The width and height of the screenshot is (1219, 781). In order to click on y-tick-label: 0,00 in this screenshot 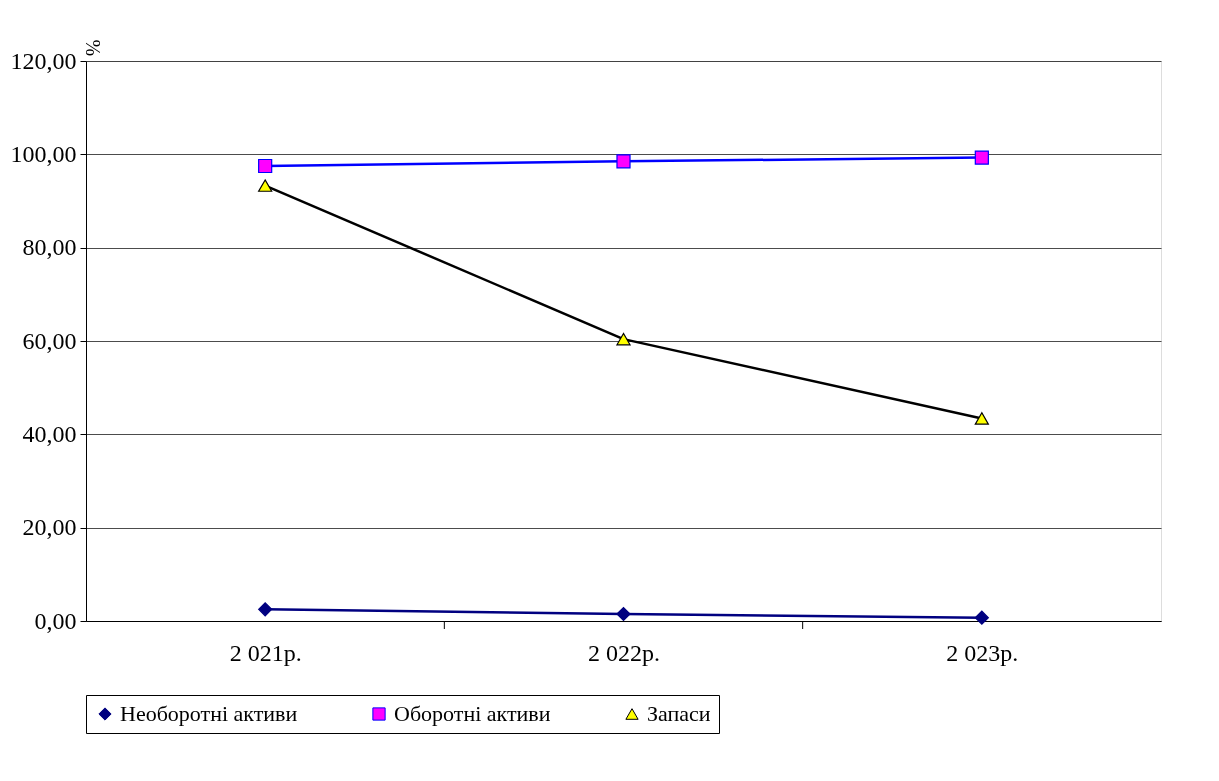, I will do `click(55, 620)`.